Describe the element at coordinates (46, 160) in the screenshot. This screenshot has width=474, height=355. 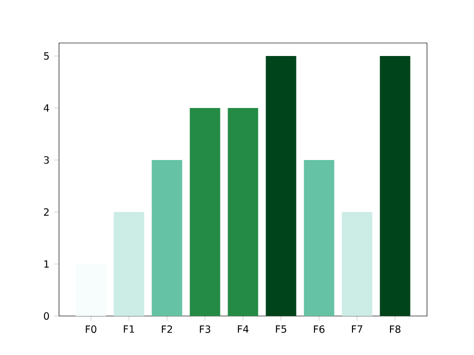
I see `y-tick-label: 3` at that location.